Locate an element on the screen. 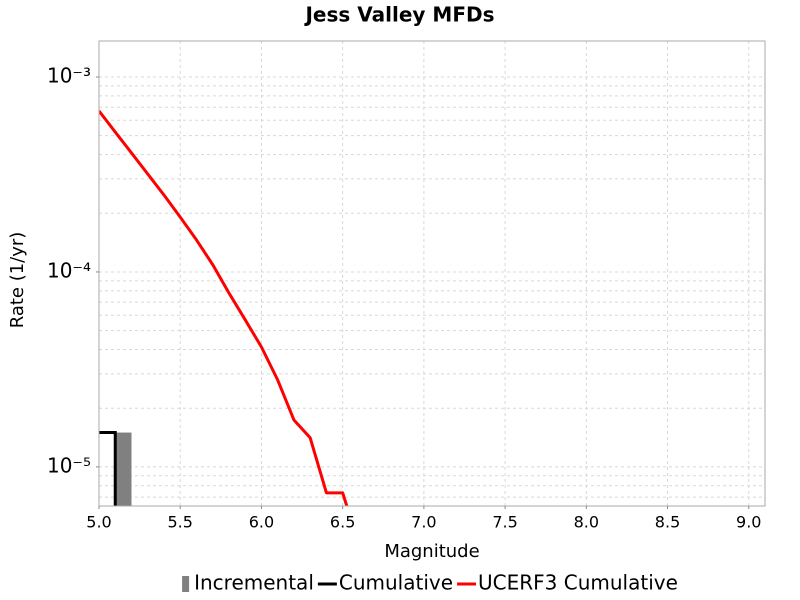 Image resolution: width=800 pixels, height=600 pixels. legend-label: Incremental is located at coordinates (254, 583).